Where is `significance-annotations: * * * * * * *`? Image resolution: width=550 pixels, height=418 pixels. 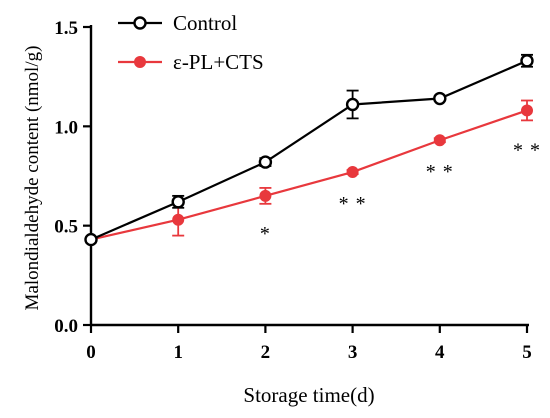 significance-annotations: * * * * * * * is located at coordinates (400, 192).